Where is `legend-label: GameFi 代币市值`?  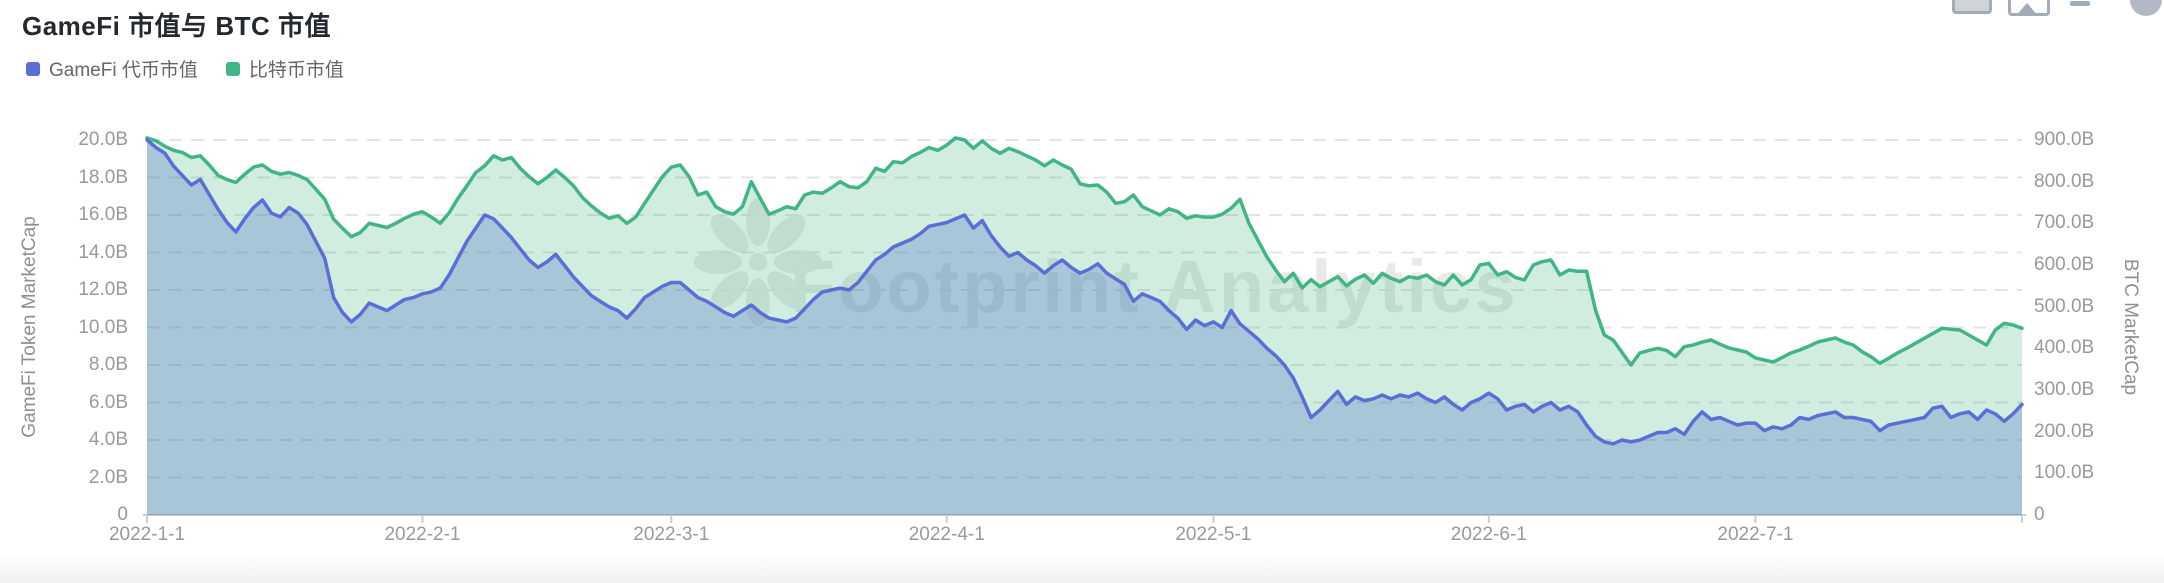
legend-label: GameFi 代币市值 is located at coordinates (123, 70).